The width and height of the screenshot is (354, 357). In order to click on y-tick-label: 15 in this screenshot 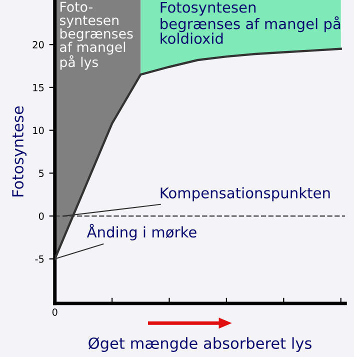, I will do `click(38, 88)`.